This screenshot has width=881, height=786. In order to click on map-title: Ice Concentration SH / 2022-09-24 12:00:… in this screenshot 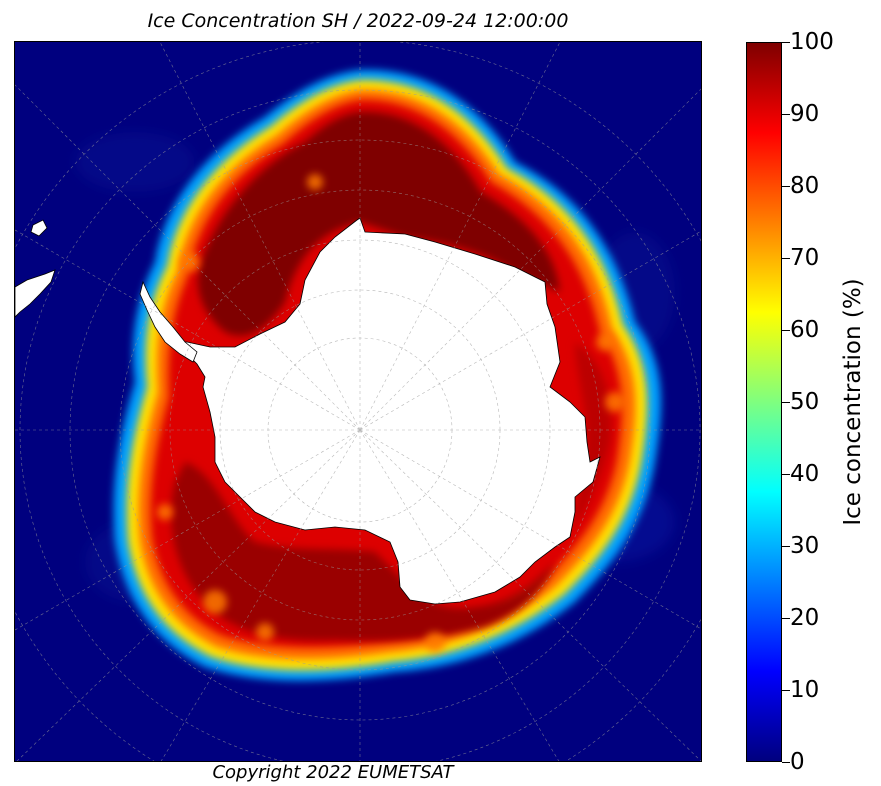, I will do `click(358, 21)`.